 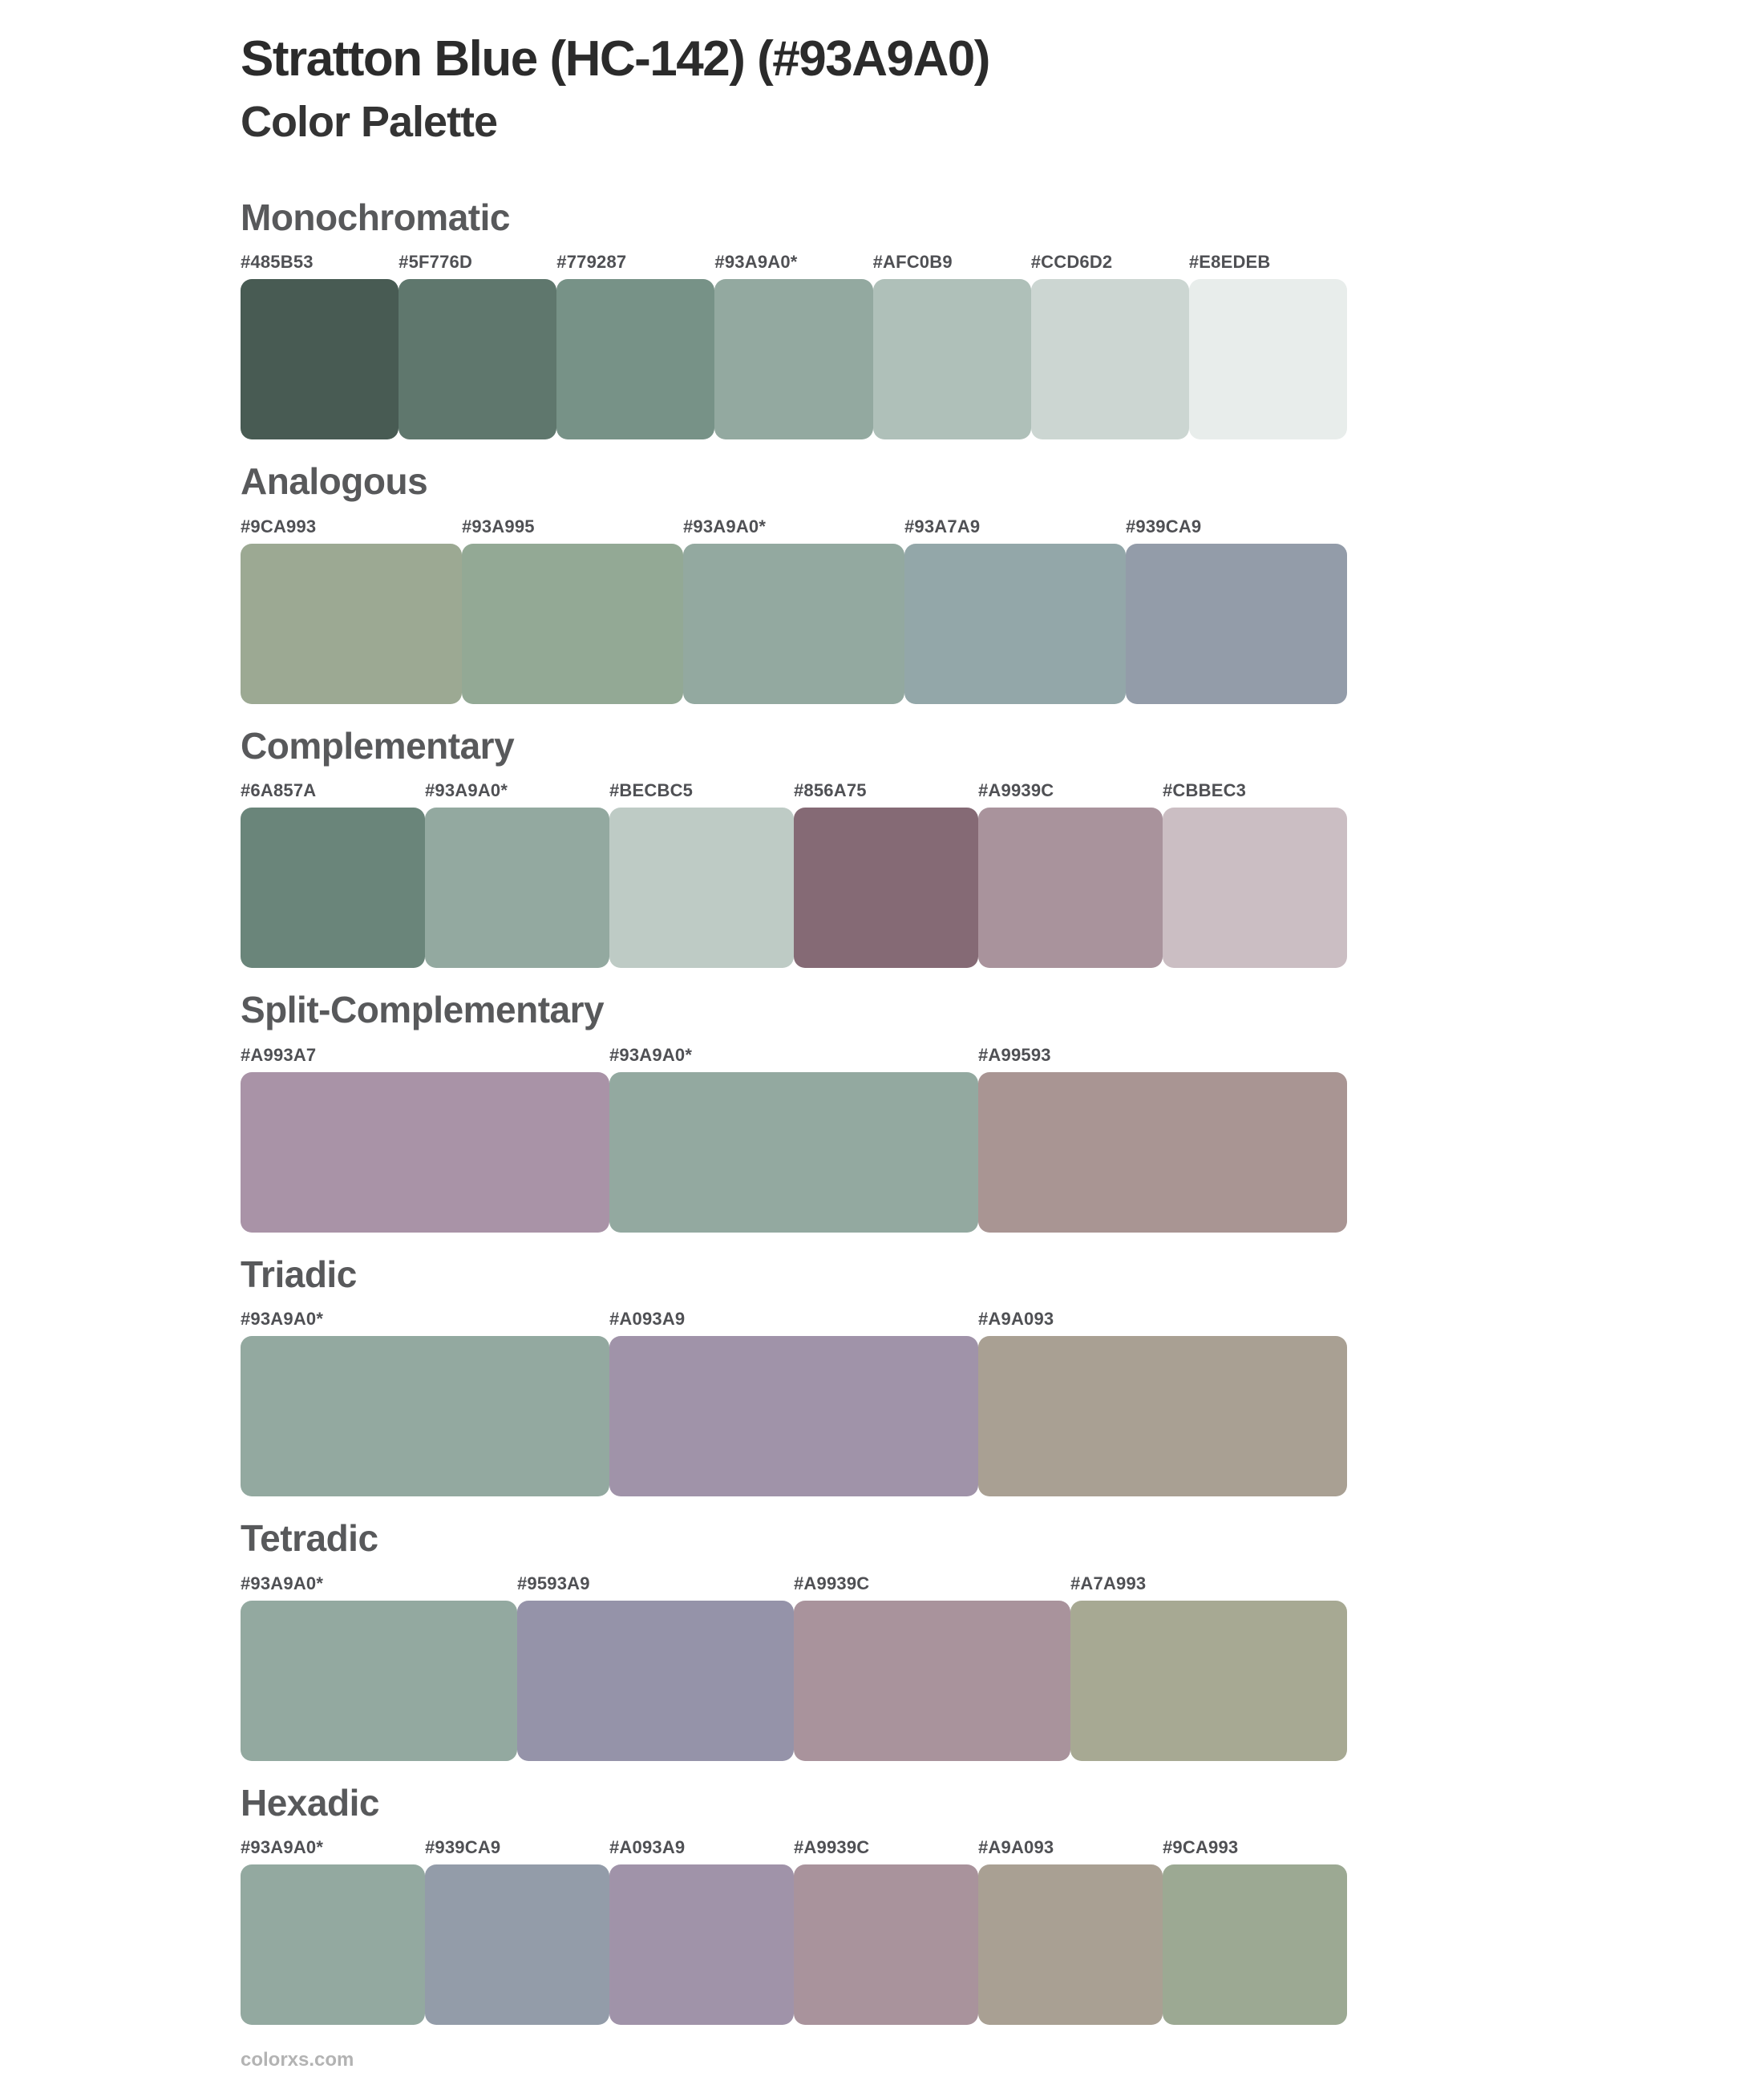 What do you see at coordinates (279, 526) in the screenshot?
I see `hex-label: #9CA993` at bounding box center [279, 526].